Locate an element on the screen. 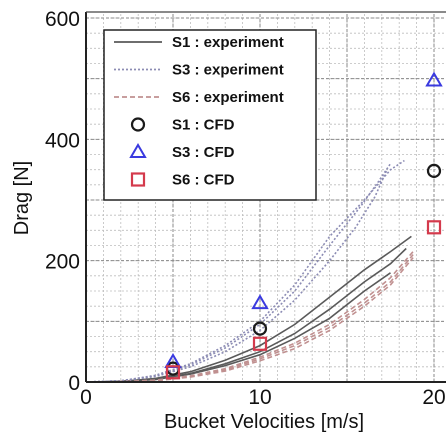  y-tick-label: 600 is located at coordinates (62, 19).